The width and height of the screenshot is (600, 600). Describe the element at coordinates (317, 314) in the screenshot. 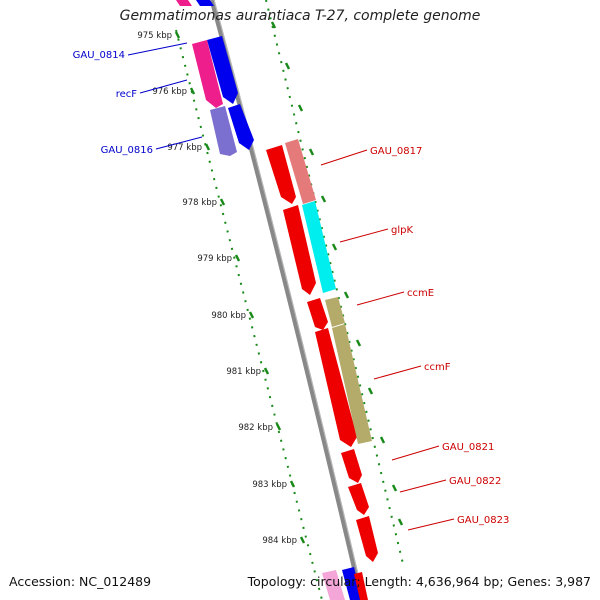

I see `cds-ccme-red` at that location.